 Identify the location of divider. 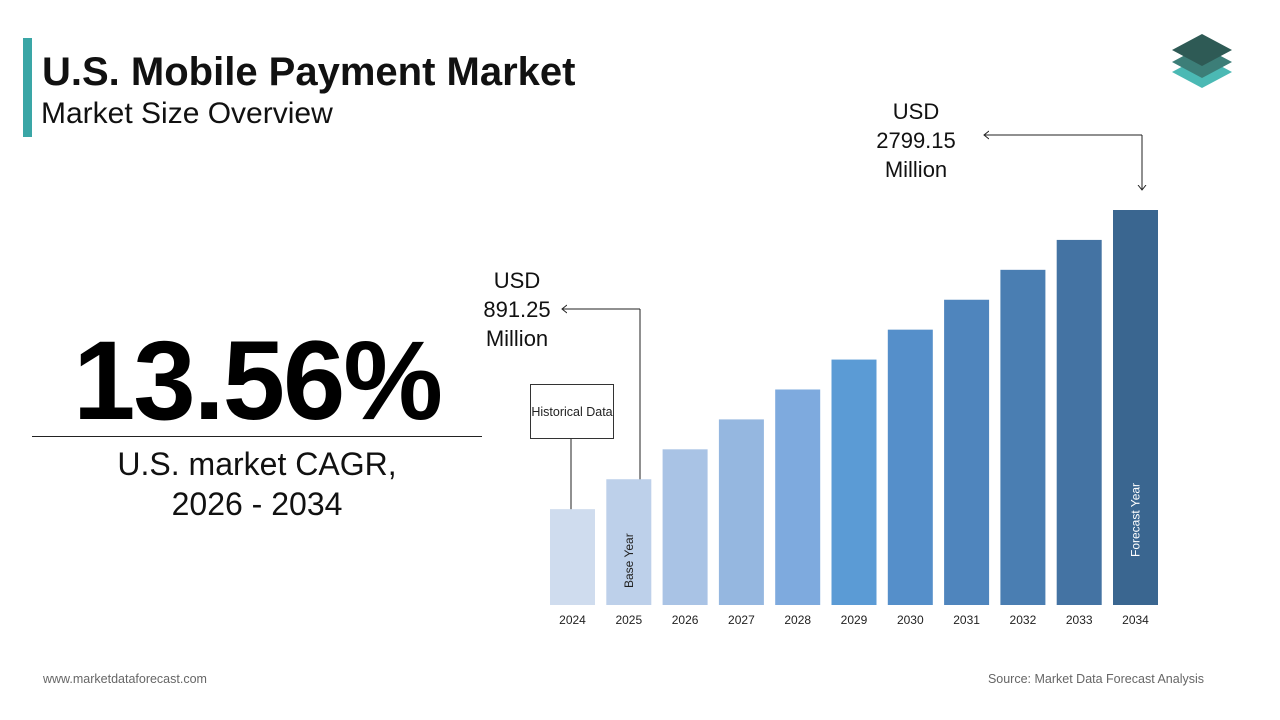
(257, 436).